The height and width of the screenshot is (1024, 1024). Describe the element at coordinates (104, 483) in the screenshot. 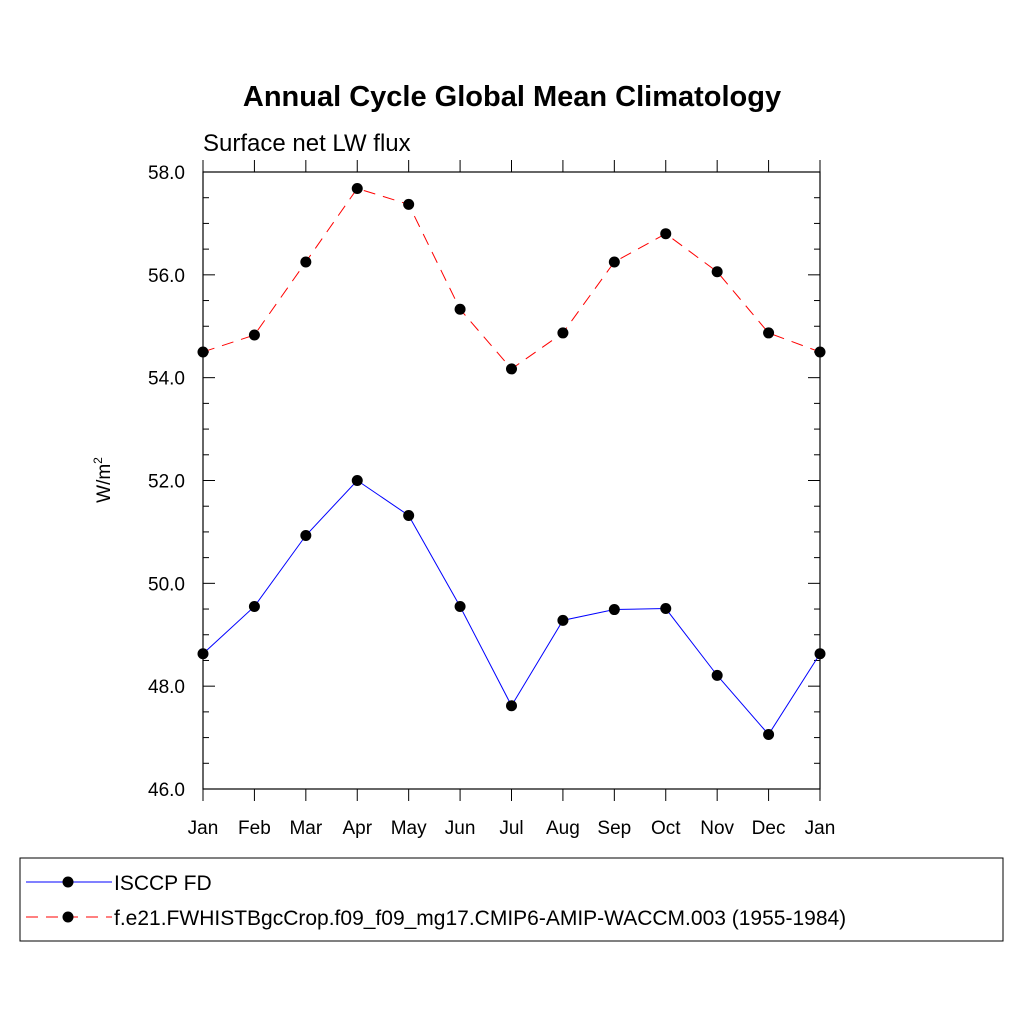

I see `y-axis-label-text: W/m` at that location.